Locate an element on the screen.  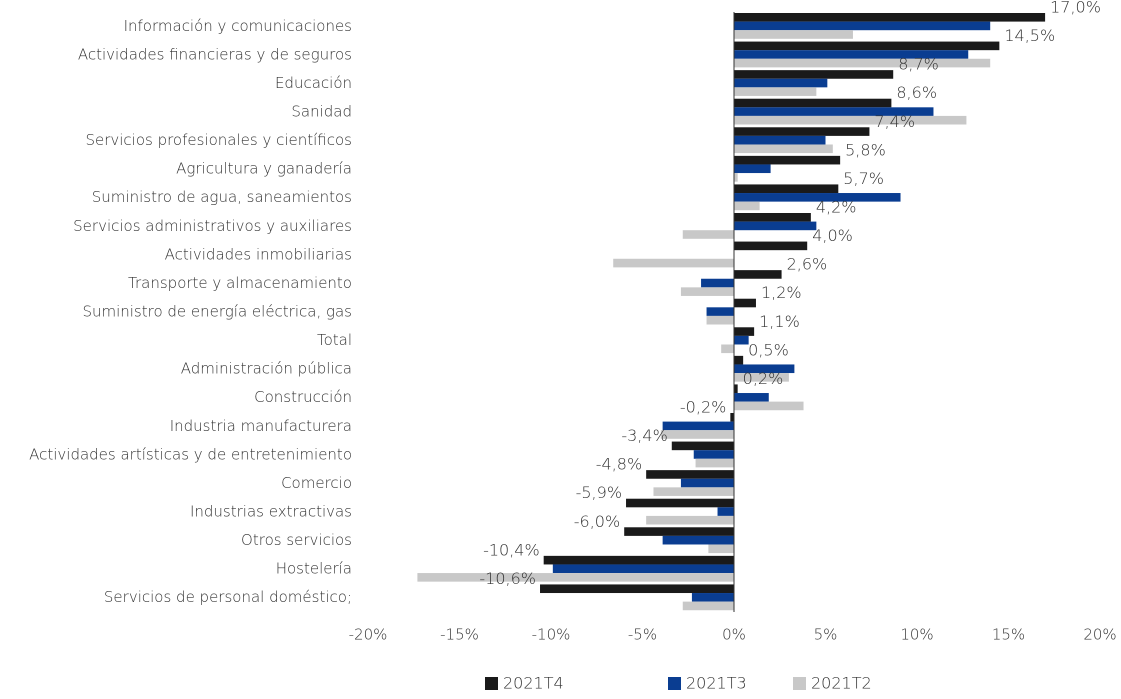
x-tick-label: -15% is located at coordinates (459, 635).